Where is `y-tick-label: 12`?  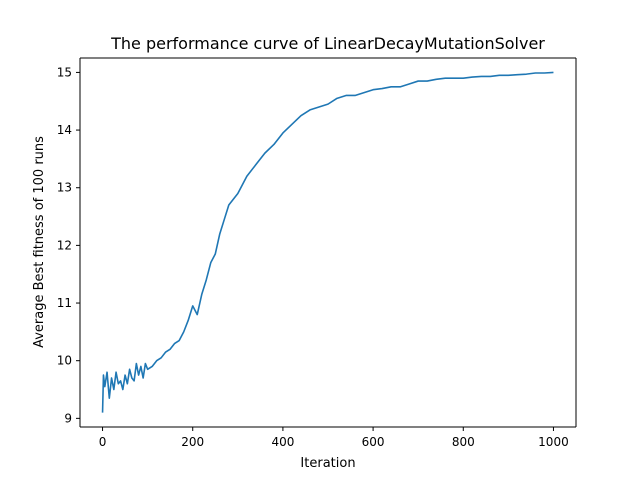
y-tick-label: 12 is located at coordinates (64, 245).